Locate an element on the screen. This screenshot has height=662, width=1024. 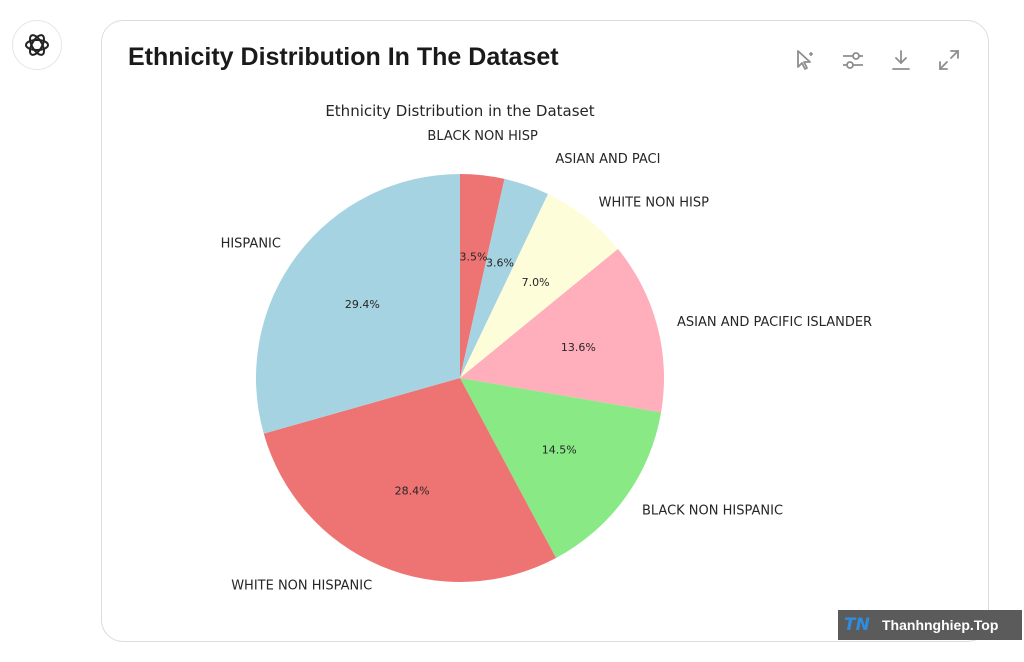
customize-chart-button is located at coordinates (853, 60).